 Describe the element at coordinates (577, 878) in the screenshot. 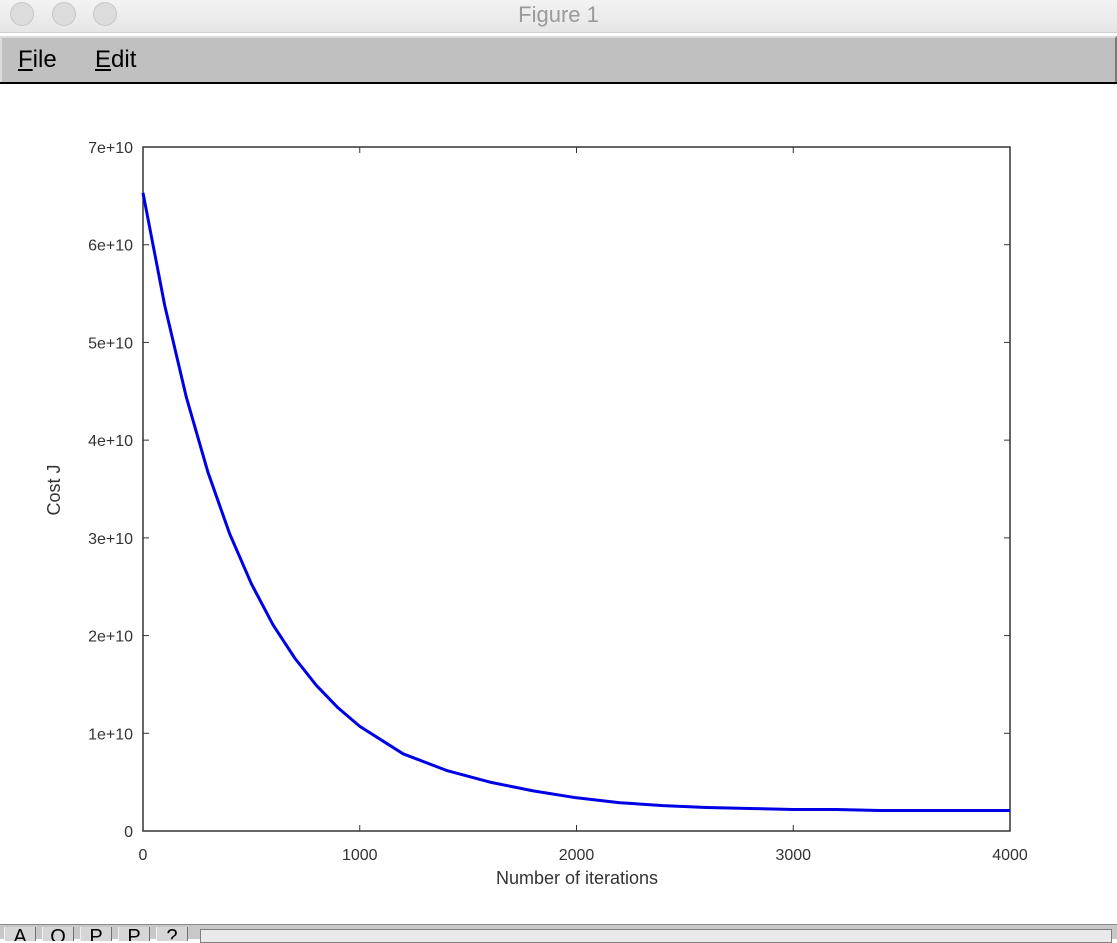

I see `x-axis-label: Number of iterations` at that location.